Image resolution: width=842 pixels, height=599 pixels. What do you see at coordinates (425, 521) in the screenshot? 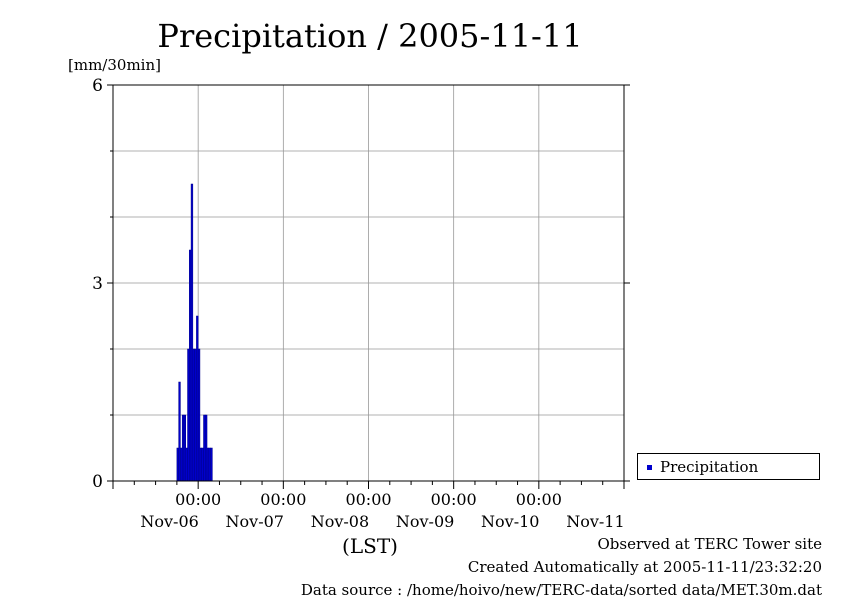
I see `x-tick-date-label: Nov-09` at bounding box center [425, 521].